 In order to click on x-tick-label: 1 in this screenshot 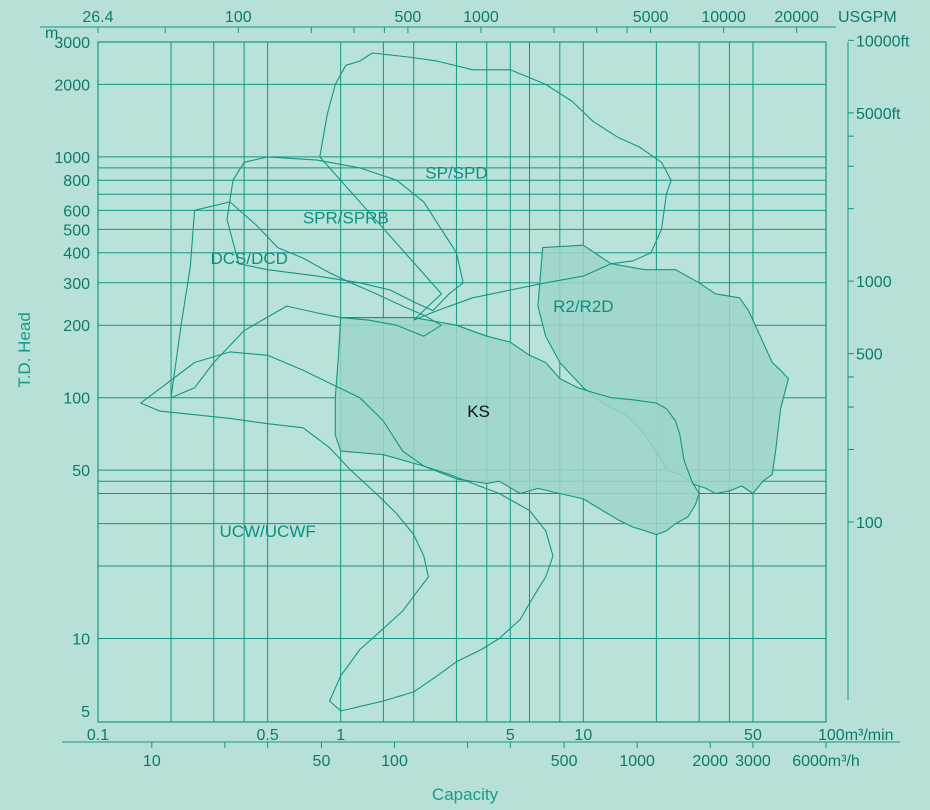, I will do `click(340, 735)`.